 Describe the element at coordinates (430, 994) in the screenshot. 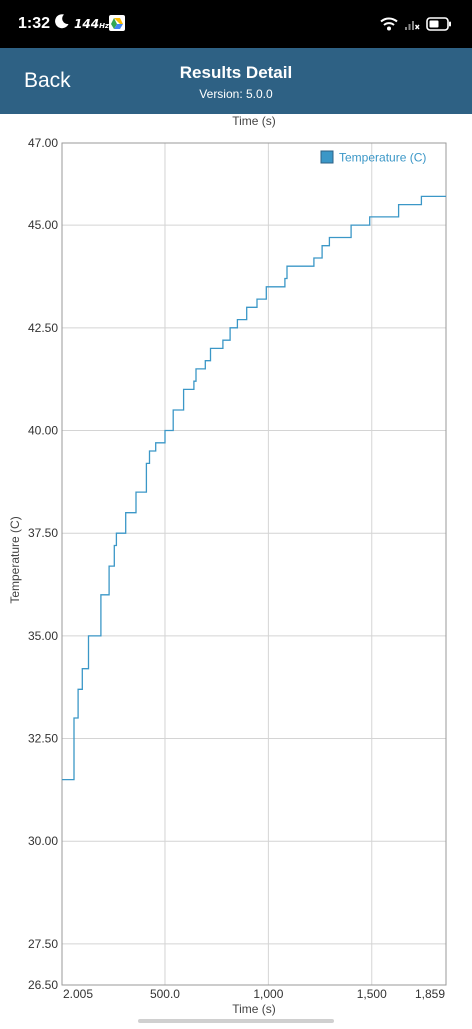

I see `x-tick-label: 1,859` at that location.